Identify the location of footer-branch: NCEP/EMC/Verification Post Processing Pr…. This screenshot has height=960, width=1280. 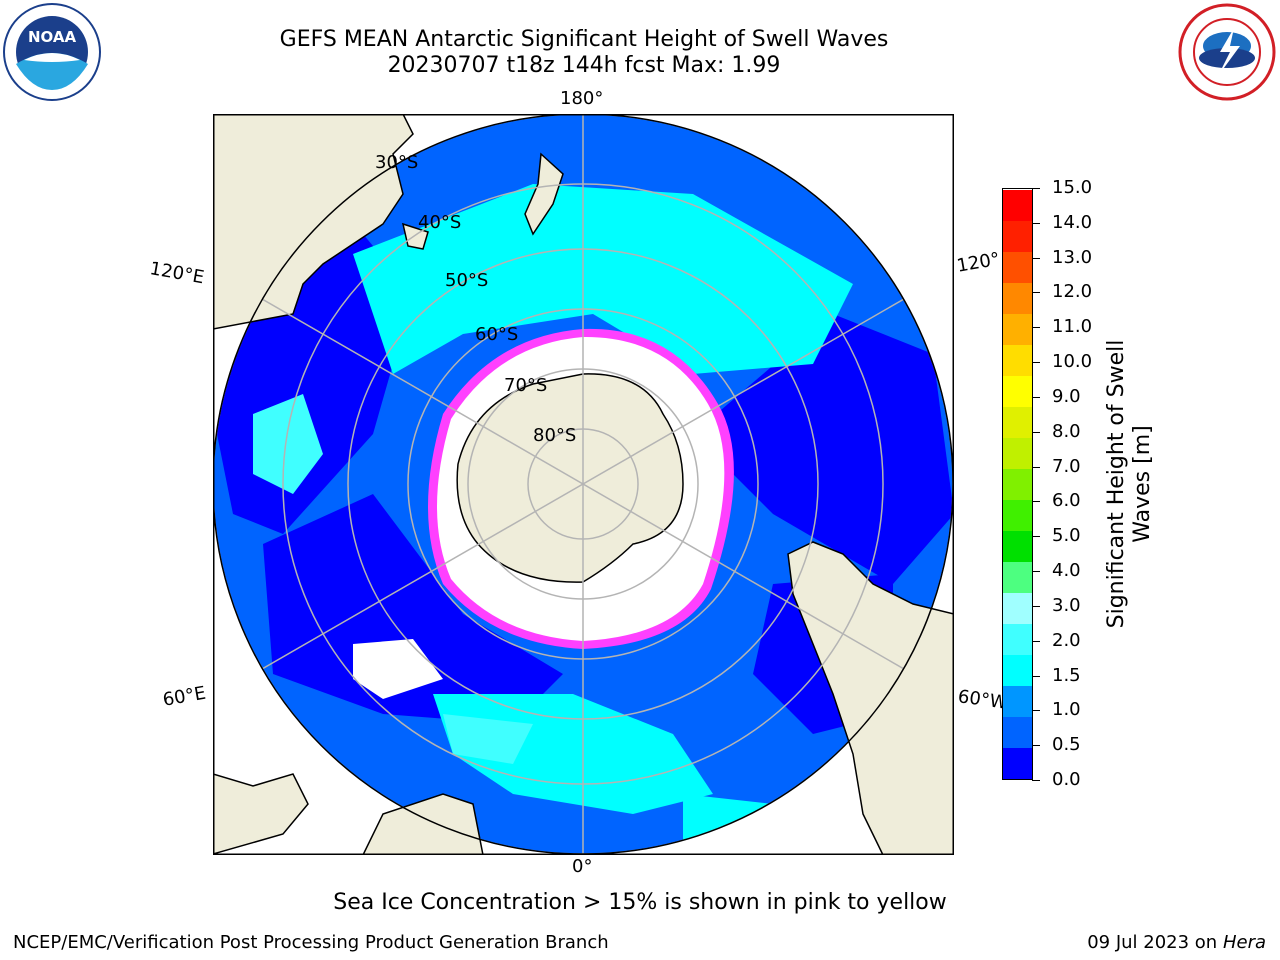
(311, 942).